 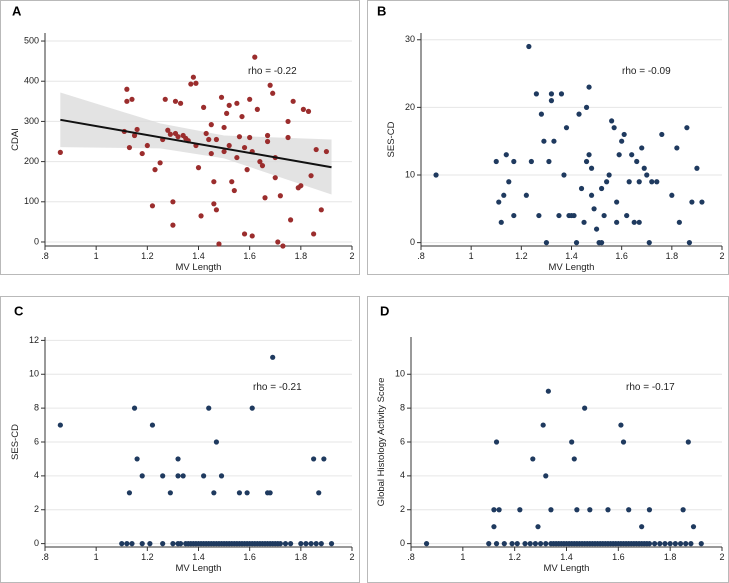 What do you see at coordinates (277, 387) in the screenshot?
I see `rho-annotation: rho = -0.21` at bounding box center [277, 387].